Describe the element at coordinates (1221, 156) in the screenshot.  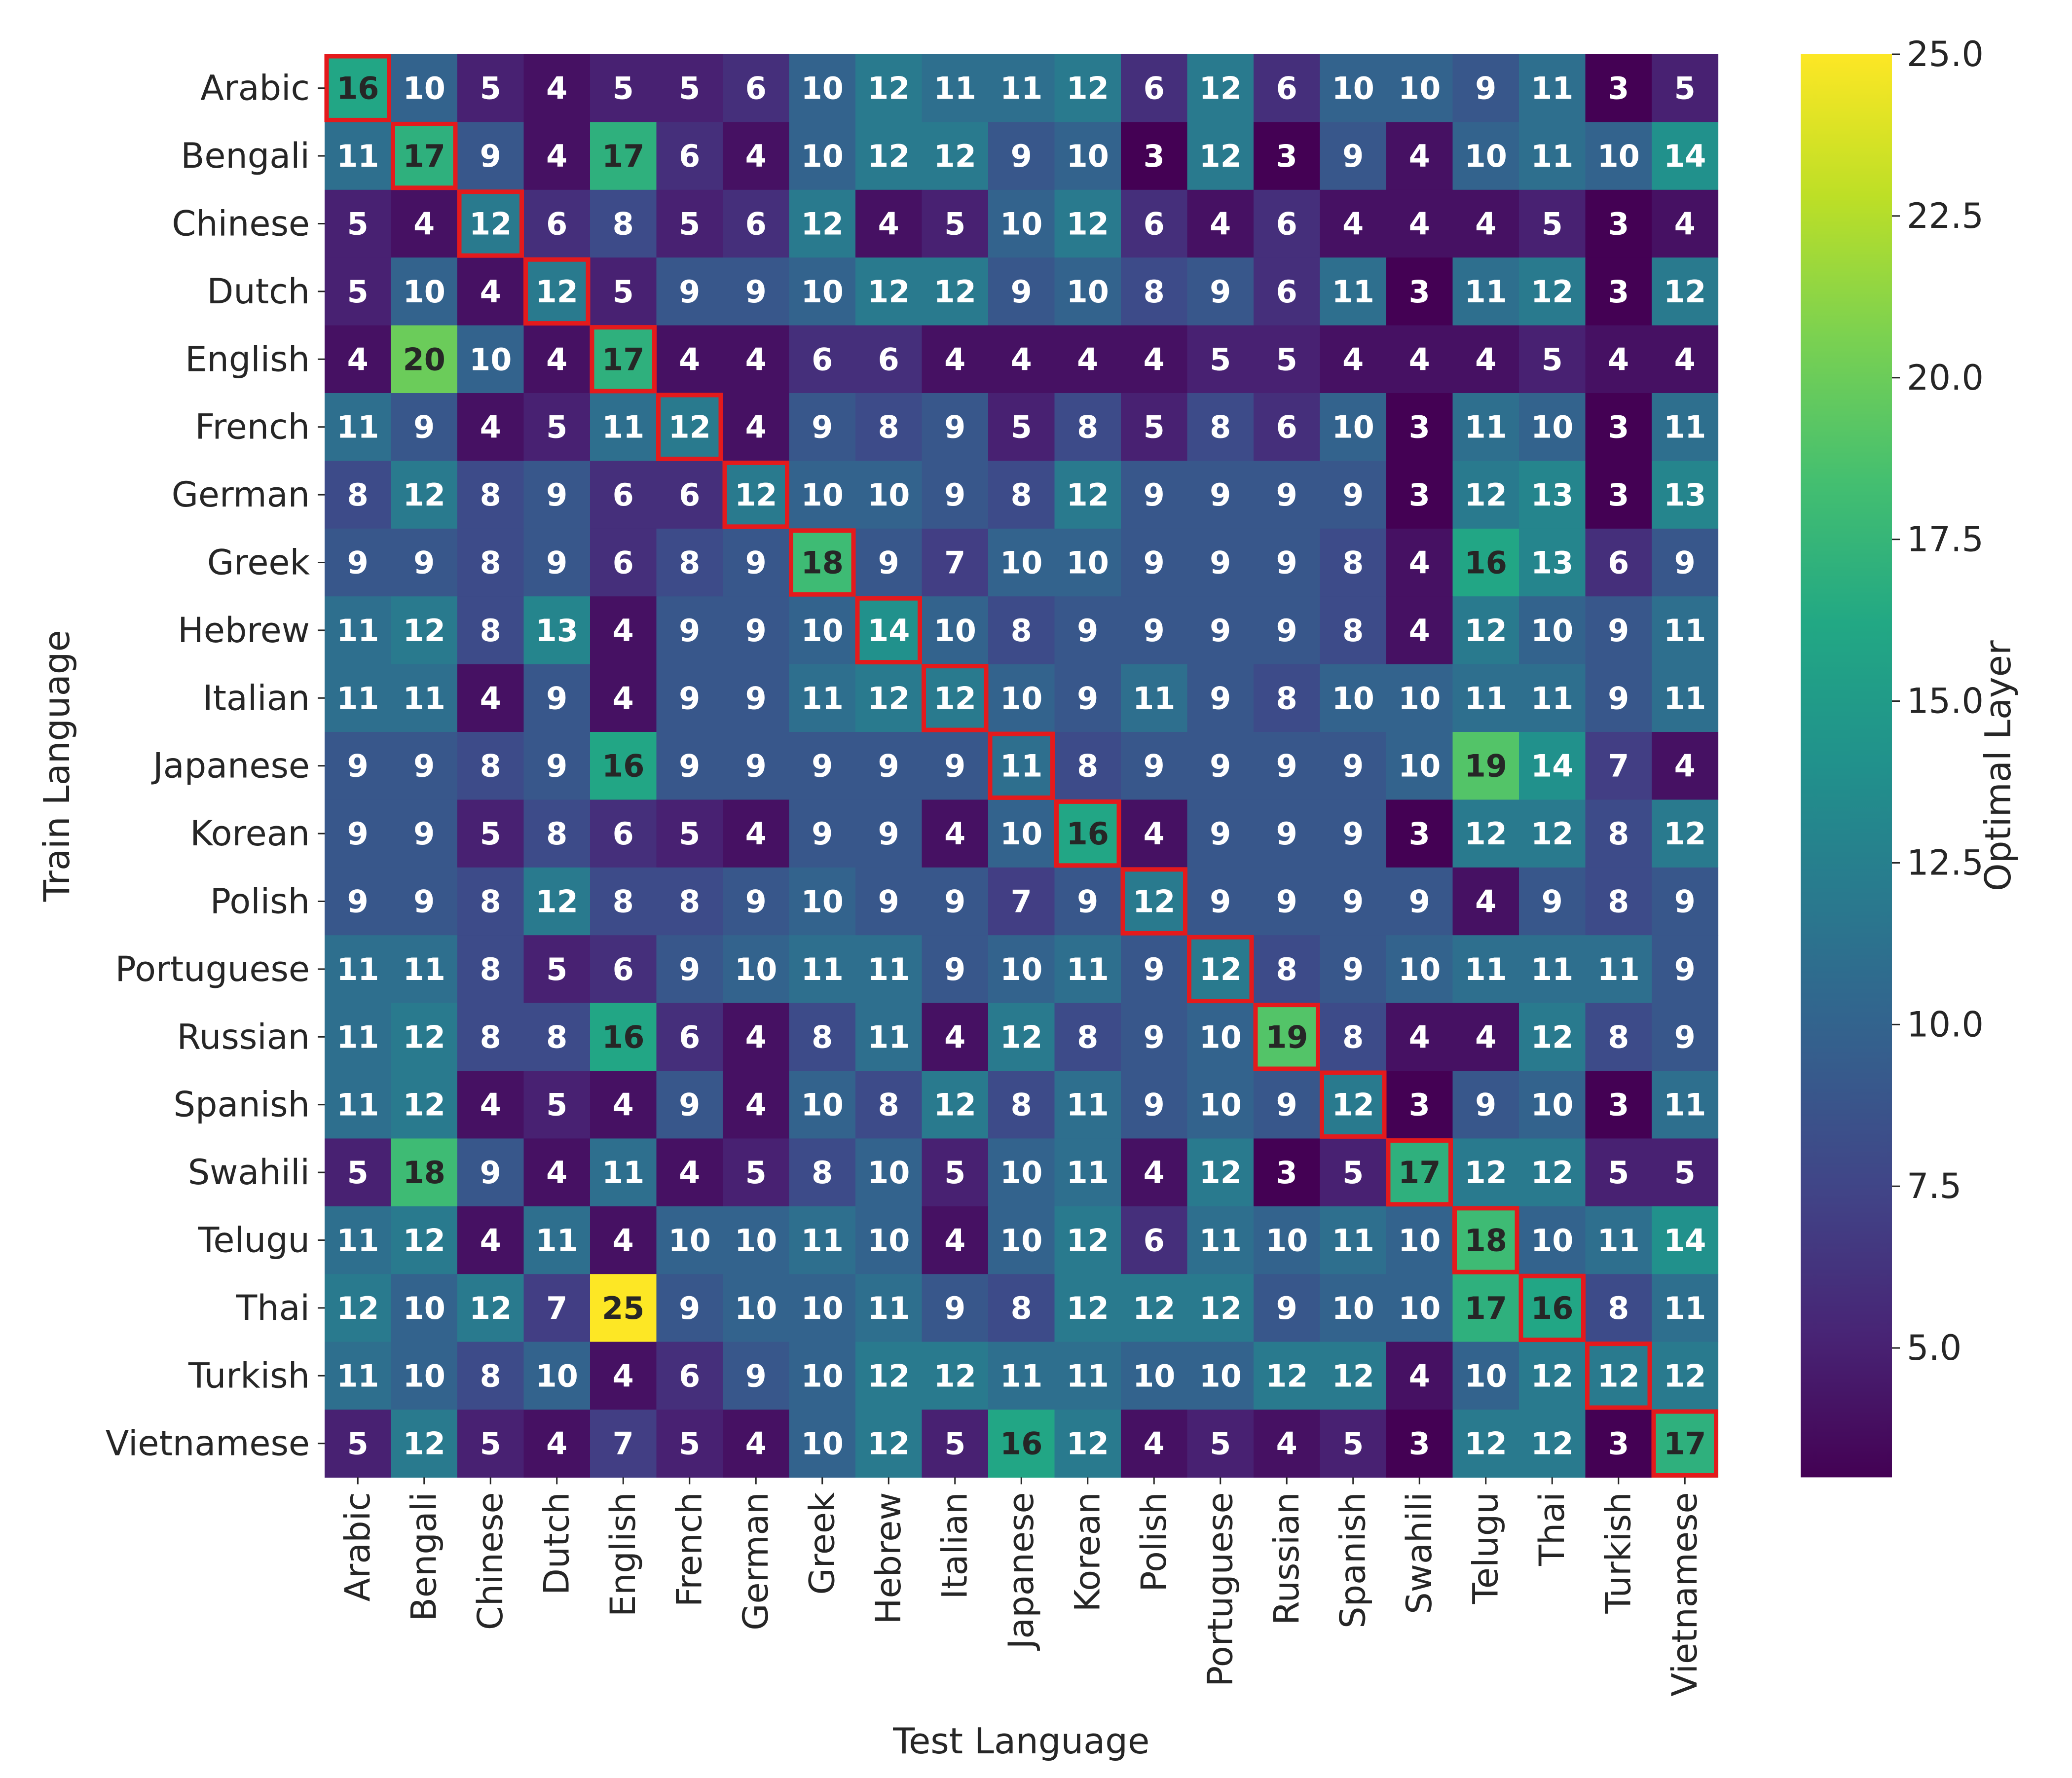
I see `cell-value-label: 12` at that location.